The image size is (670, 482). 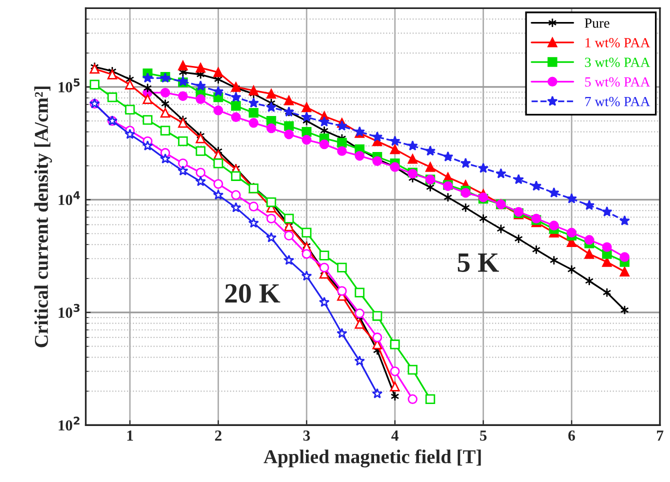 What do you see at coordinates (660, 435) in the screenshot?
I see `x-tick-label: 7` at bounding box center [660, 435].